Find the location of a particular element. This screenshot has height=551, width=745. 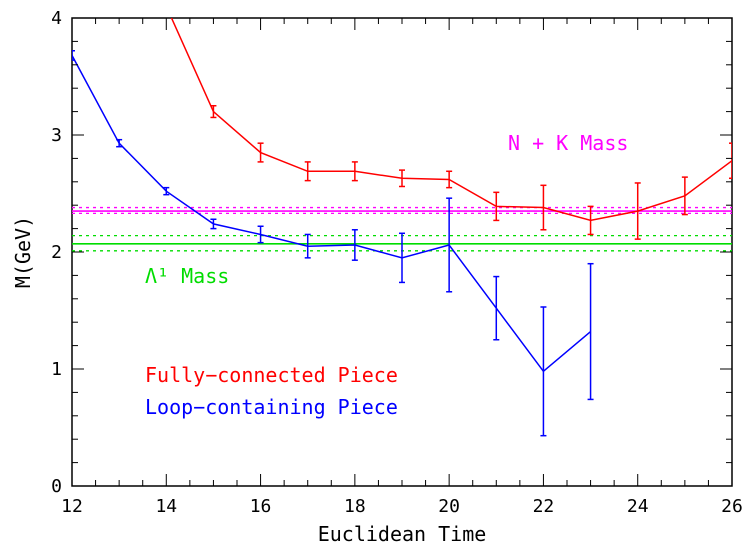

x-tick-label: 14 is located at coordinates (166, 506).